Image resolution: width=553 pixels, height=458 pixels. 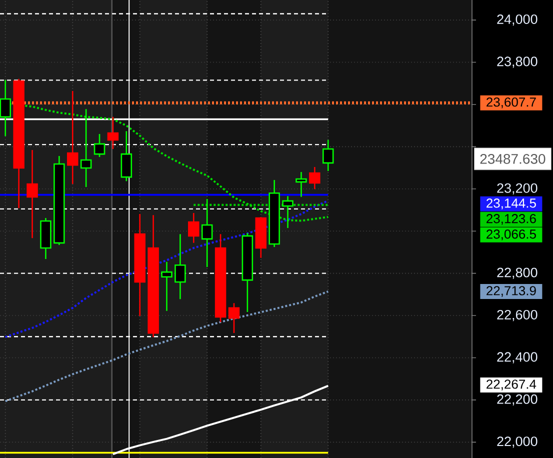 I want to click on ref-line-label: 23,607.7, so click(x=511, y=102).